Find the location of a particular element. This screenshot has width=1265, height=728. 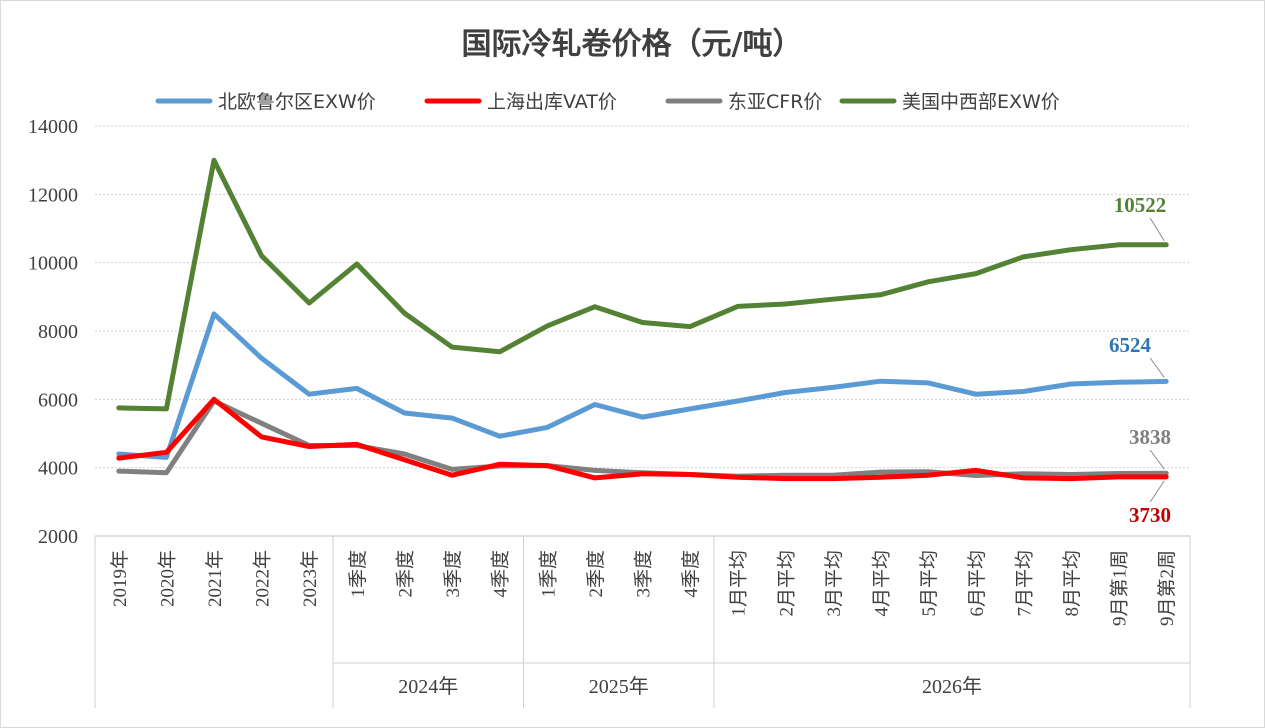

x-tick-label: 2021年 is located at coordinates (215, 578).